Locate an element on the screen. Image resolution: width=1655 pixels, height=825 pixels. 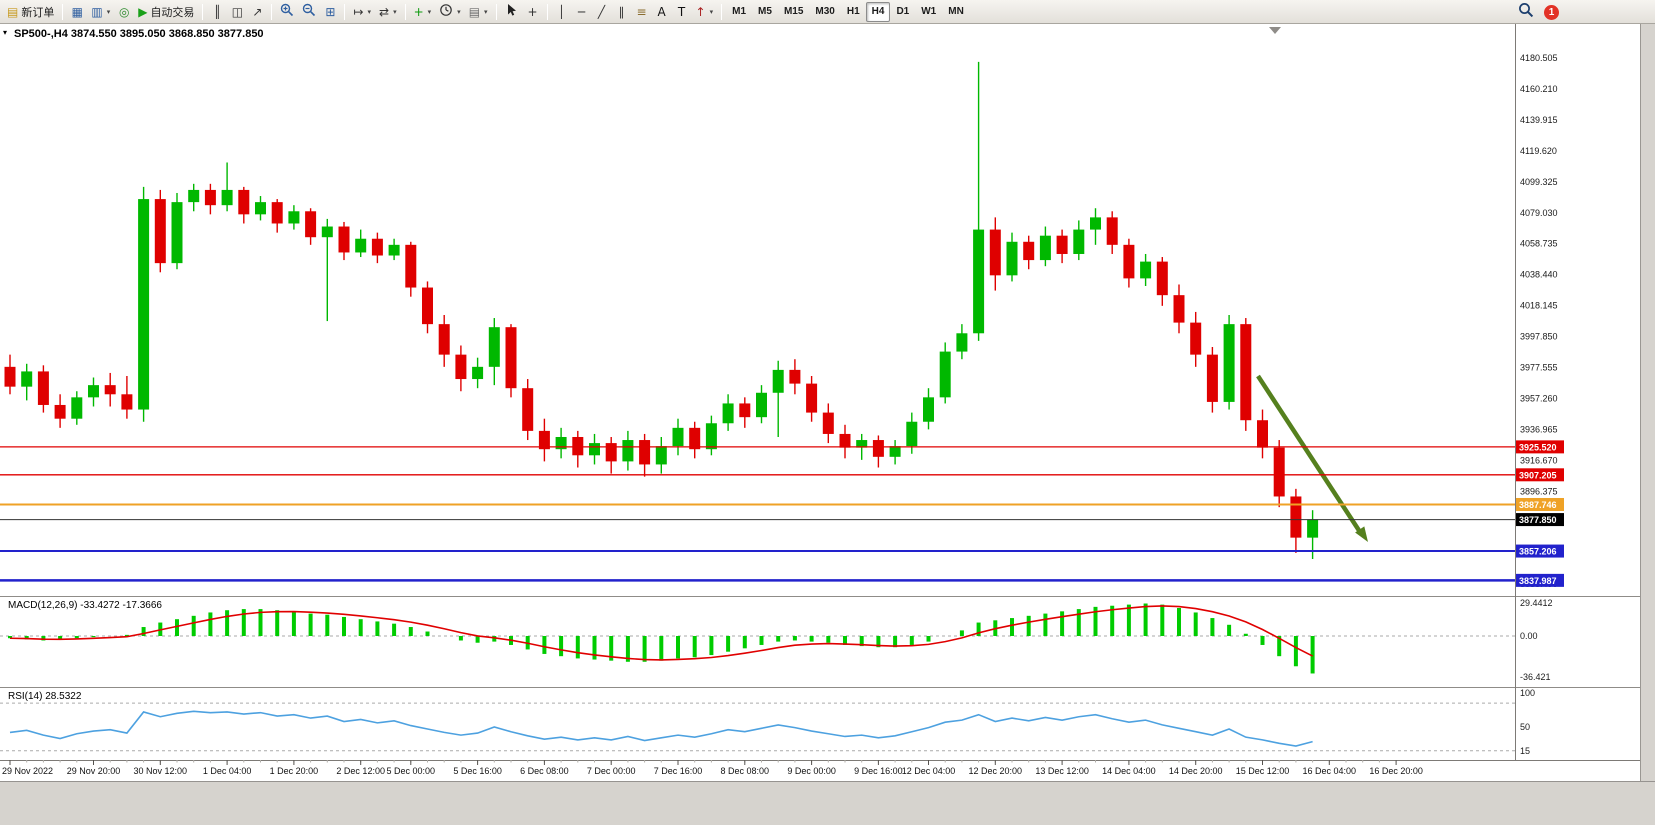
time-label: 5 Dec 00:00 is located at coordinates (411, 771).